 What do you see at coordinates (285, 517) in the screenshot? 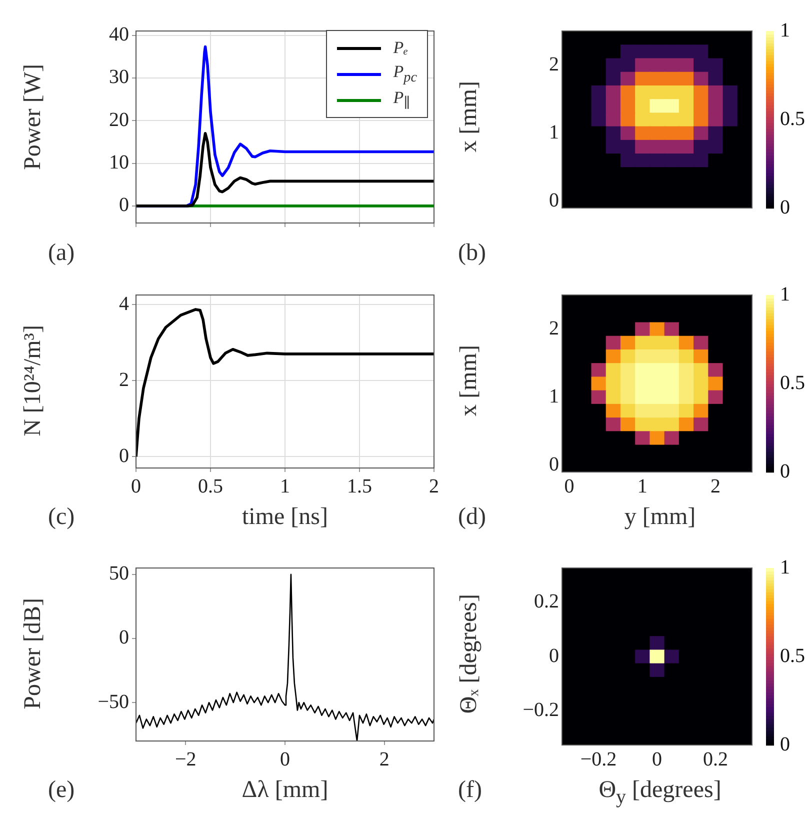
I see `x-axis-title: time [ns]` at bounding box center [285, 517].